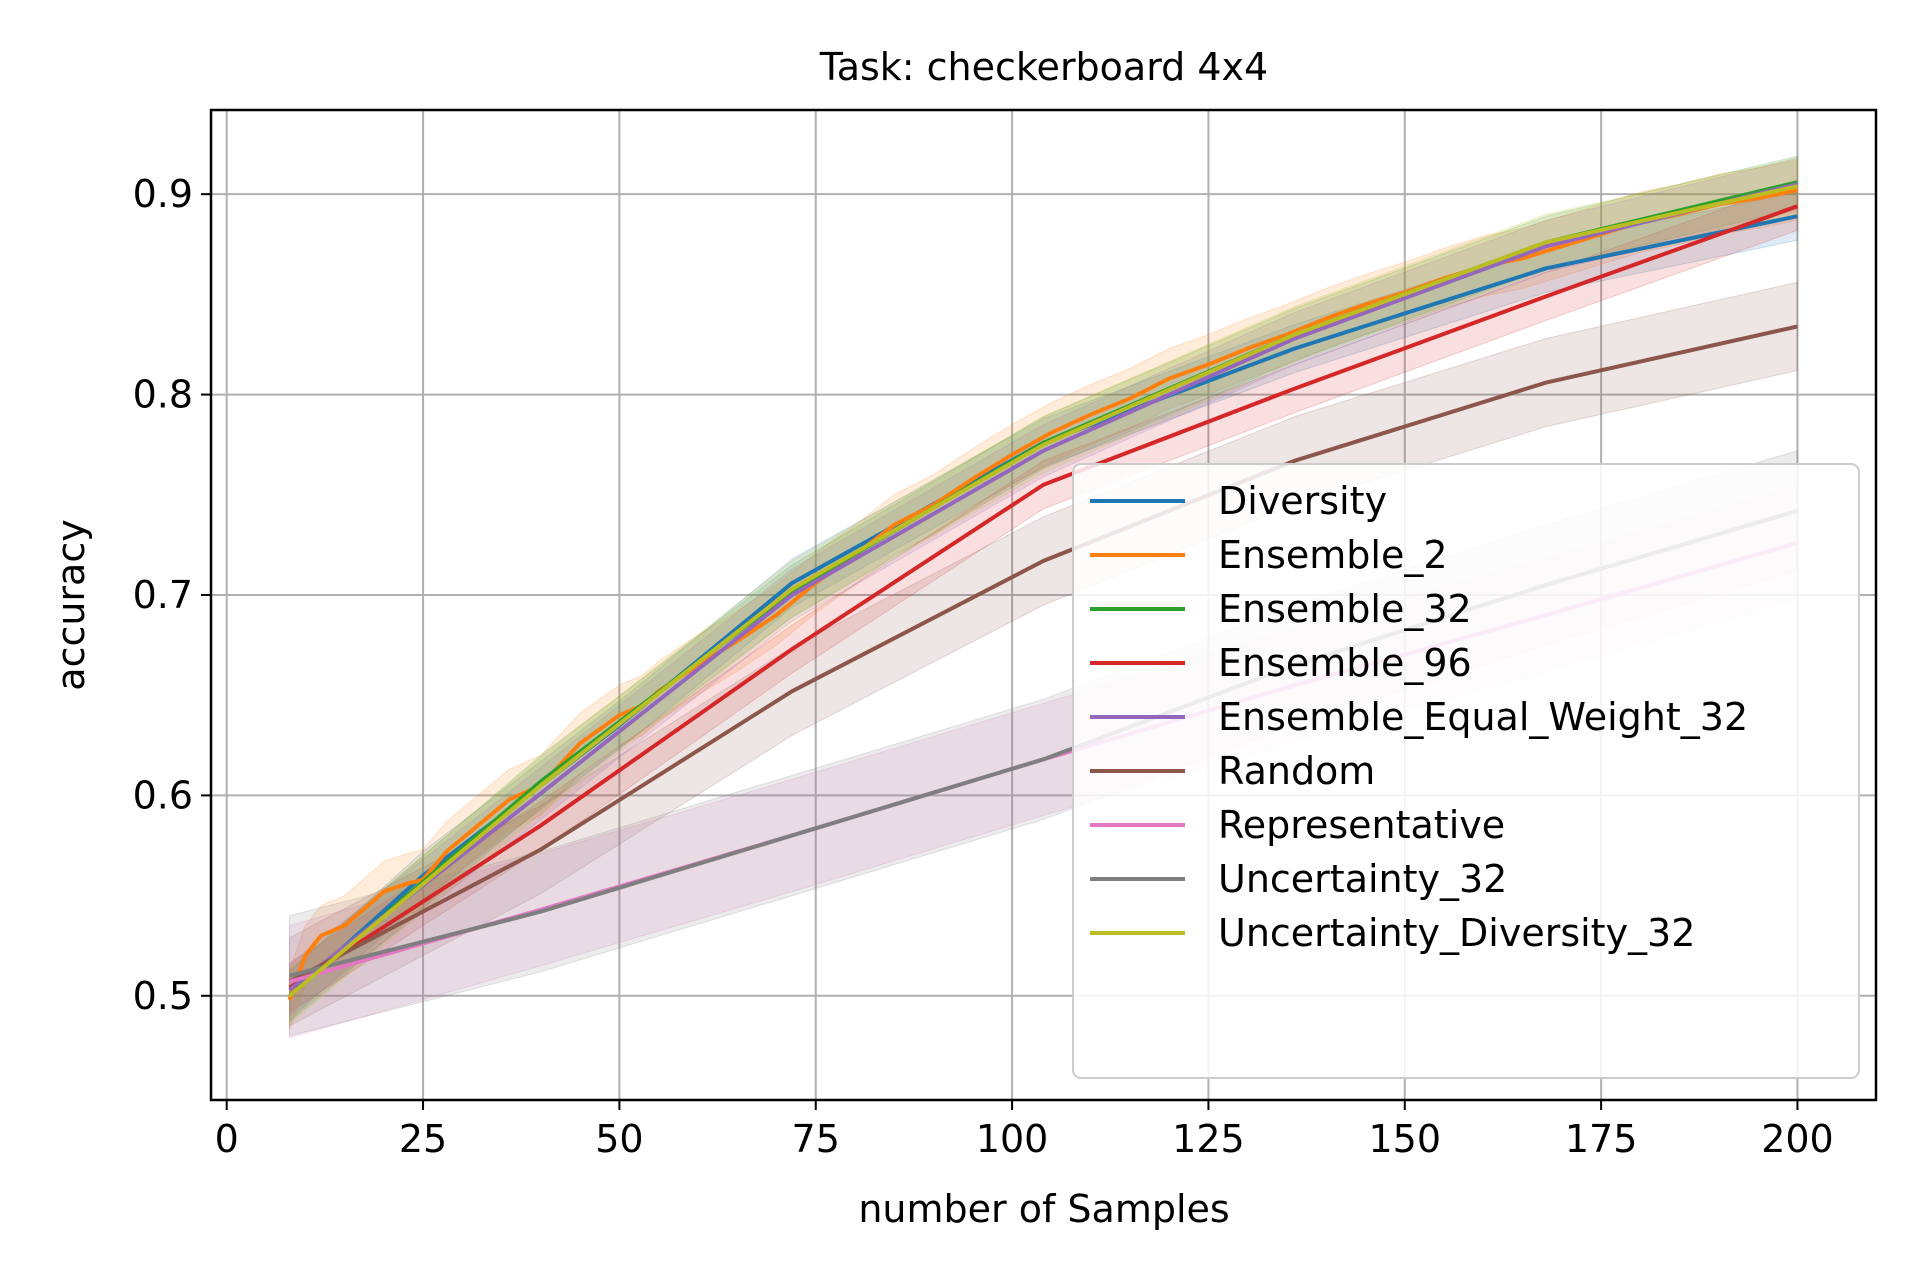 The image size is (1920, 1280). Describe the element at coordinates (1345, 609) in the screenshot. I see `legend-label: Ensemble_32` at that location.